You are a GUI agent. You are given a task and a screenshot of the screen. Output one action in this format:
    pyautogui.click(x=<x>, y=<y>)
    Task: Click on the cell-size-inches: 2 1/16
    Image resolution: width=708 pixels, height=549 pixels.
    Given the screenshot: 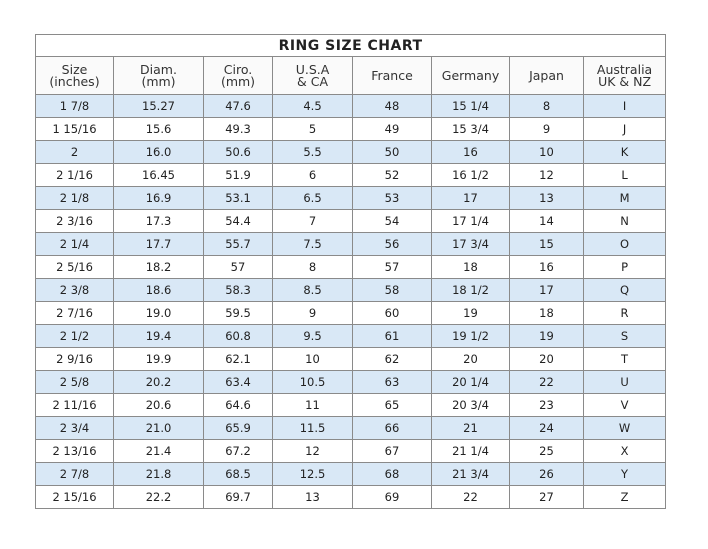 What is the action you would take?
    pyautogui.click(x=74, y=175)
    